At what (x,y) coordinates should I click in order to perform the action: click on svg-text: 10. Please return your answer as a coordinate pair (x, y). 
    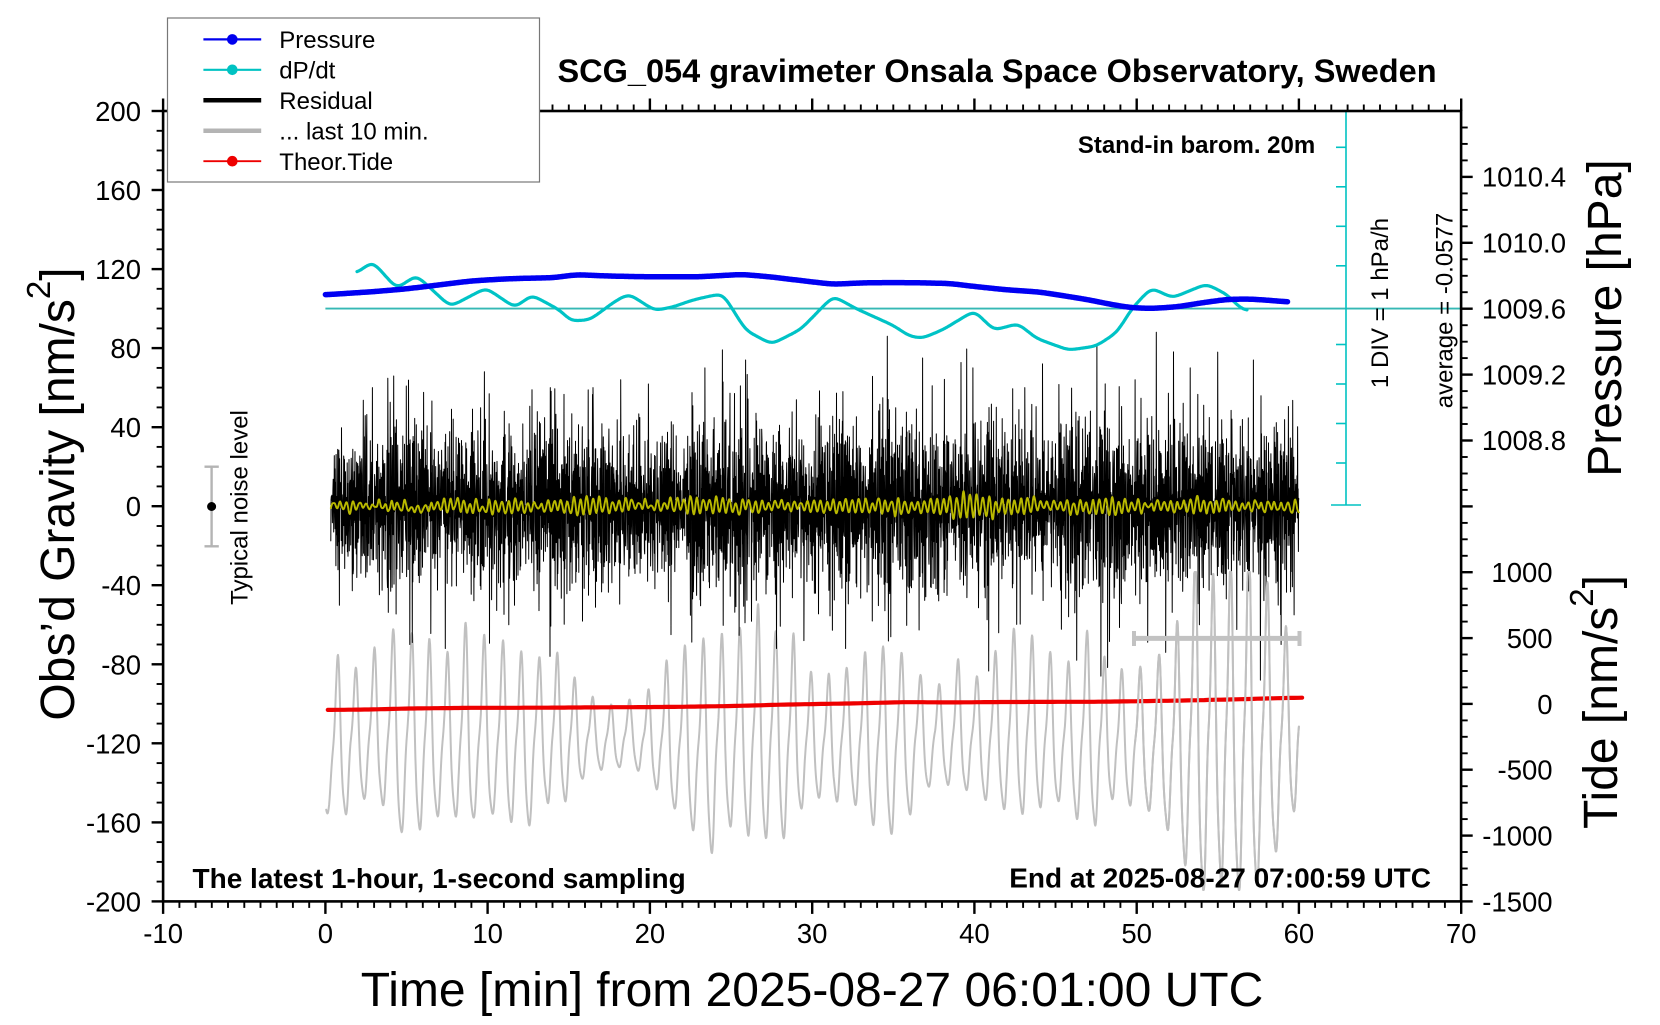
    Looking at the image, I should click on (487, 933).